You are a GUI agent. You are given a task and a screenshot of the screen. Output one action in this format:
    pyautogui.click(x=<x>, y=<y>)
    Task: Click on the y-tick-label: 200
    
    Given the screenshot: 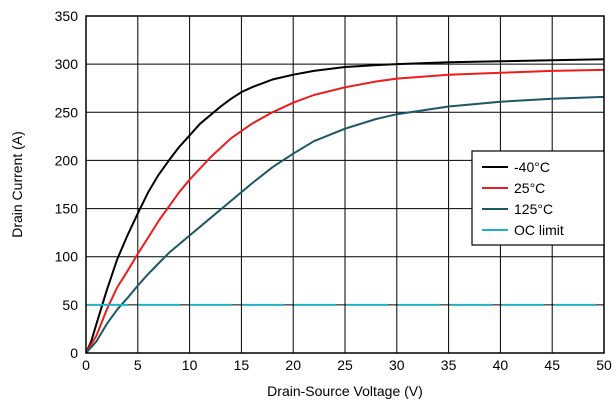 What is the action you would take?
    pyautogui.click(x=67, y=160)
    